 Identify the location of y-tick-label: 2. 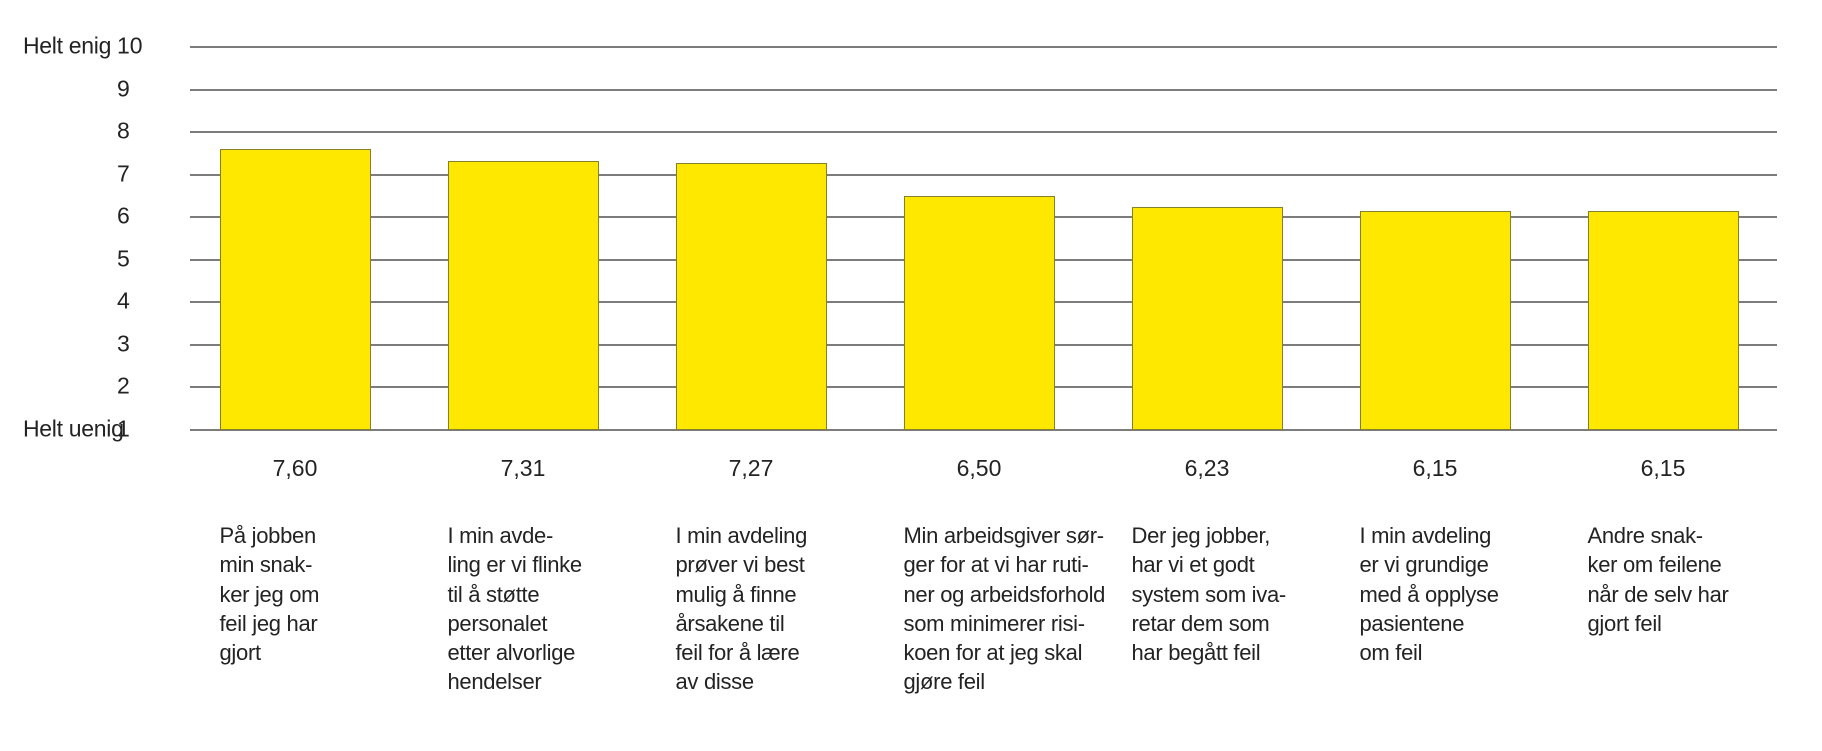
(123, 386).